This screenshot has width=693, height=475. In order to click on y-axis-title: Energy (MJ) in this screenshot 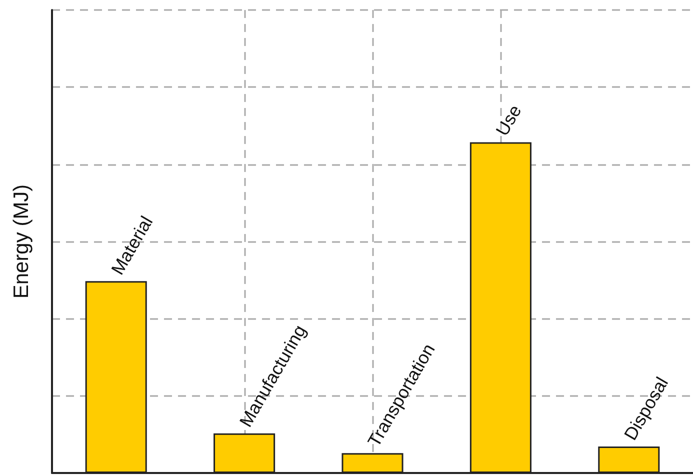, I will do `click(21, 241)`.